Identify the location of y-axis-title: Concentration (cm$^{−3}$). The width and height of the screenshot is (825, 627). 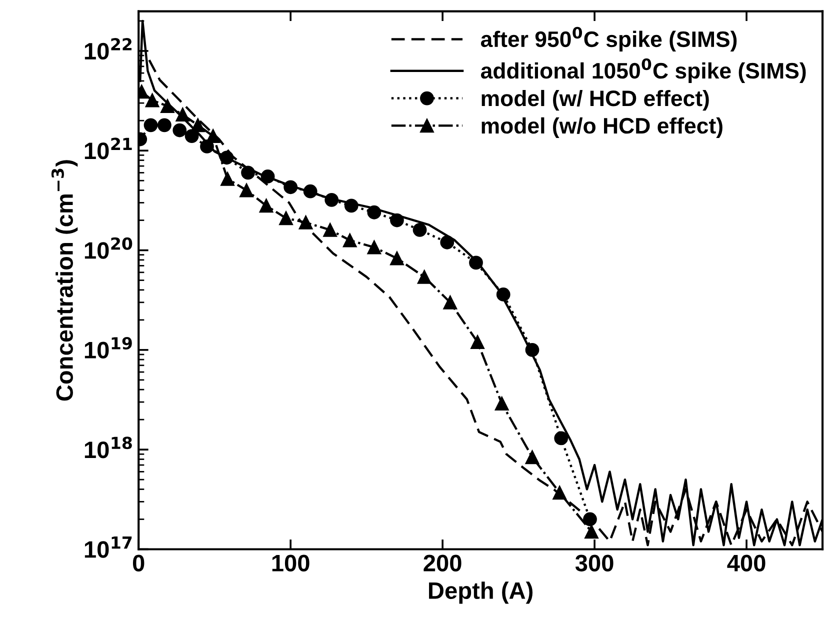
(64, 280).